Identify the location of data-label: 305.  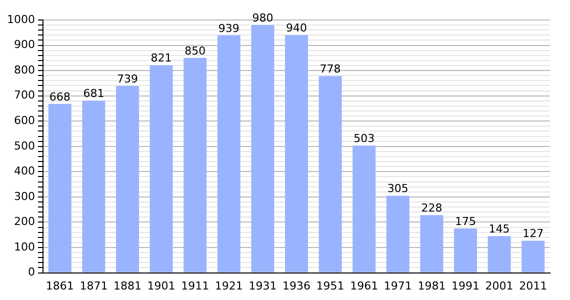
(397, 189).